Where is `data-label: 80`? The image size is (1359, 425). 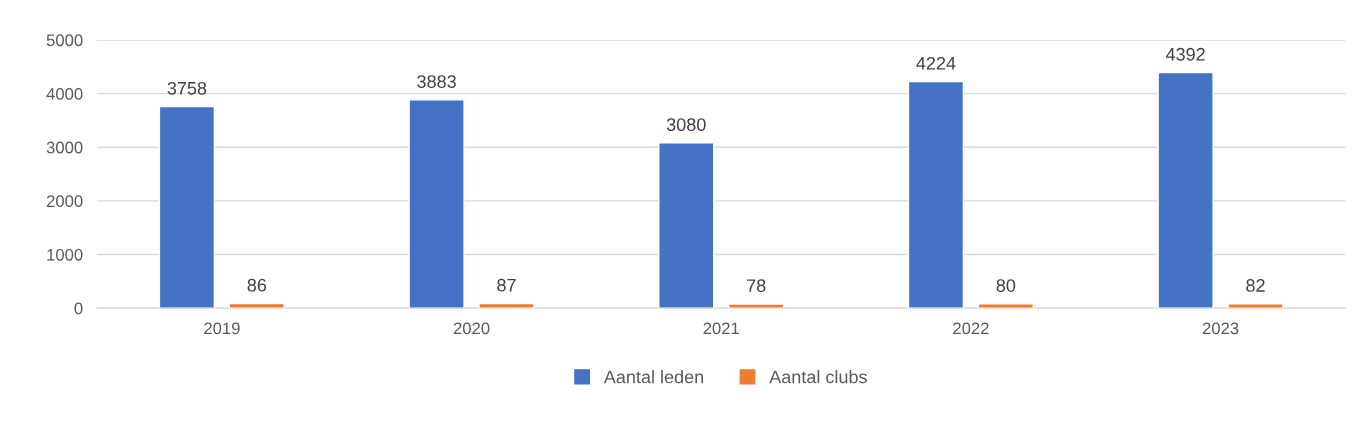 data-label: 80 is located at coordinates (1006, 285).